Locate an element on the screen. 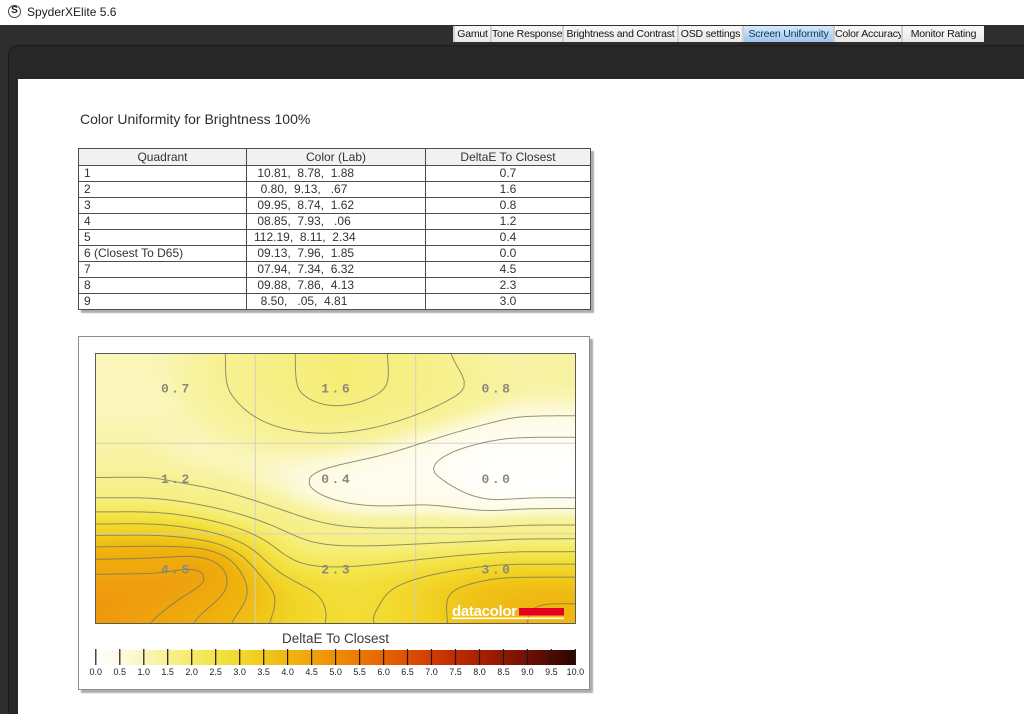 The width and height of the screenshot is (1024, 714). svg-text: 1.6 is located at coordinates (336, 389).